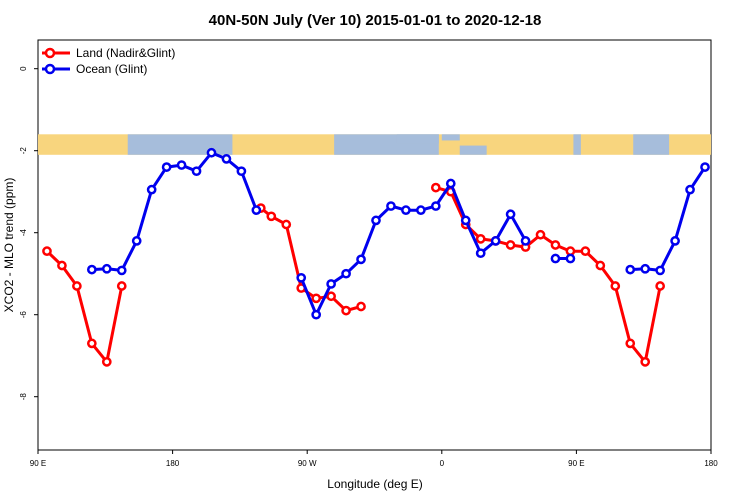 Image resolution: width=750 pixels, height=500 pixels. Describe the element at coordinates (50, 53) in the screenshot. I see `legend-land-marker` at that location.